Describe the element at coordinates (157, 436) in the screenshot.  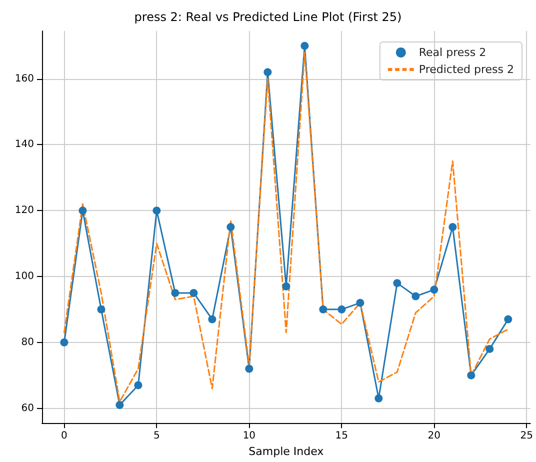
I see `x-tick-label: 5` at that location.